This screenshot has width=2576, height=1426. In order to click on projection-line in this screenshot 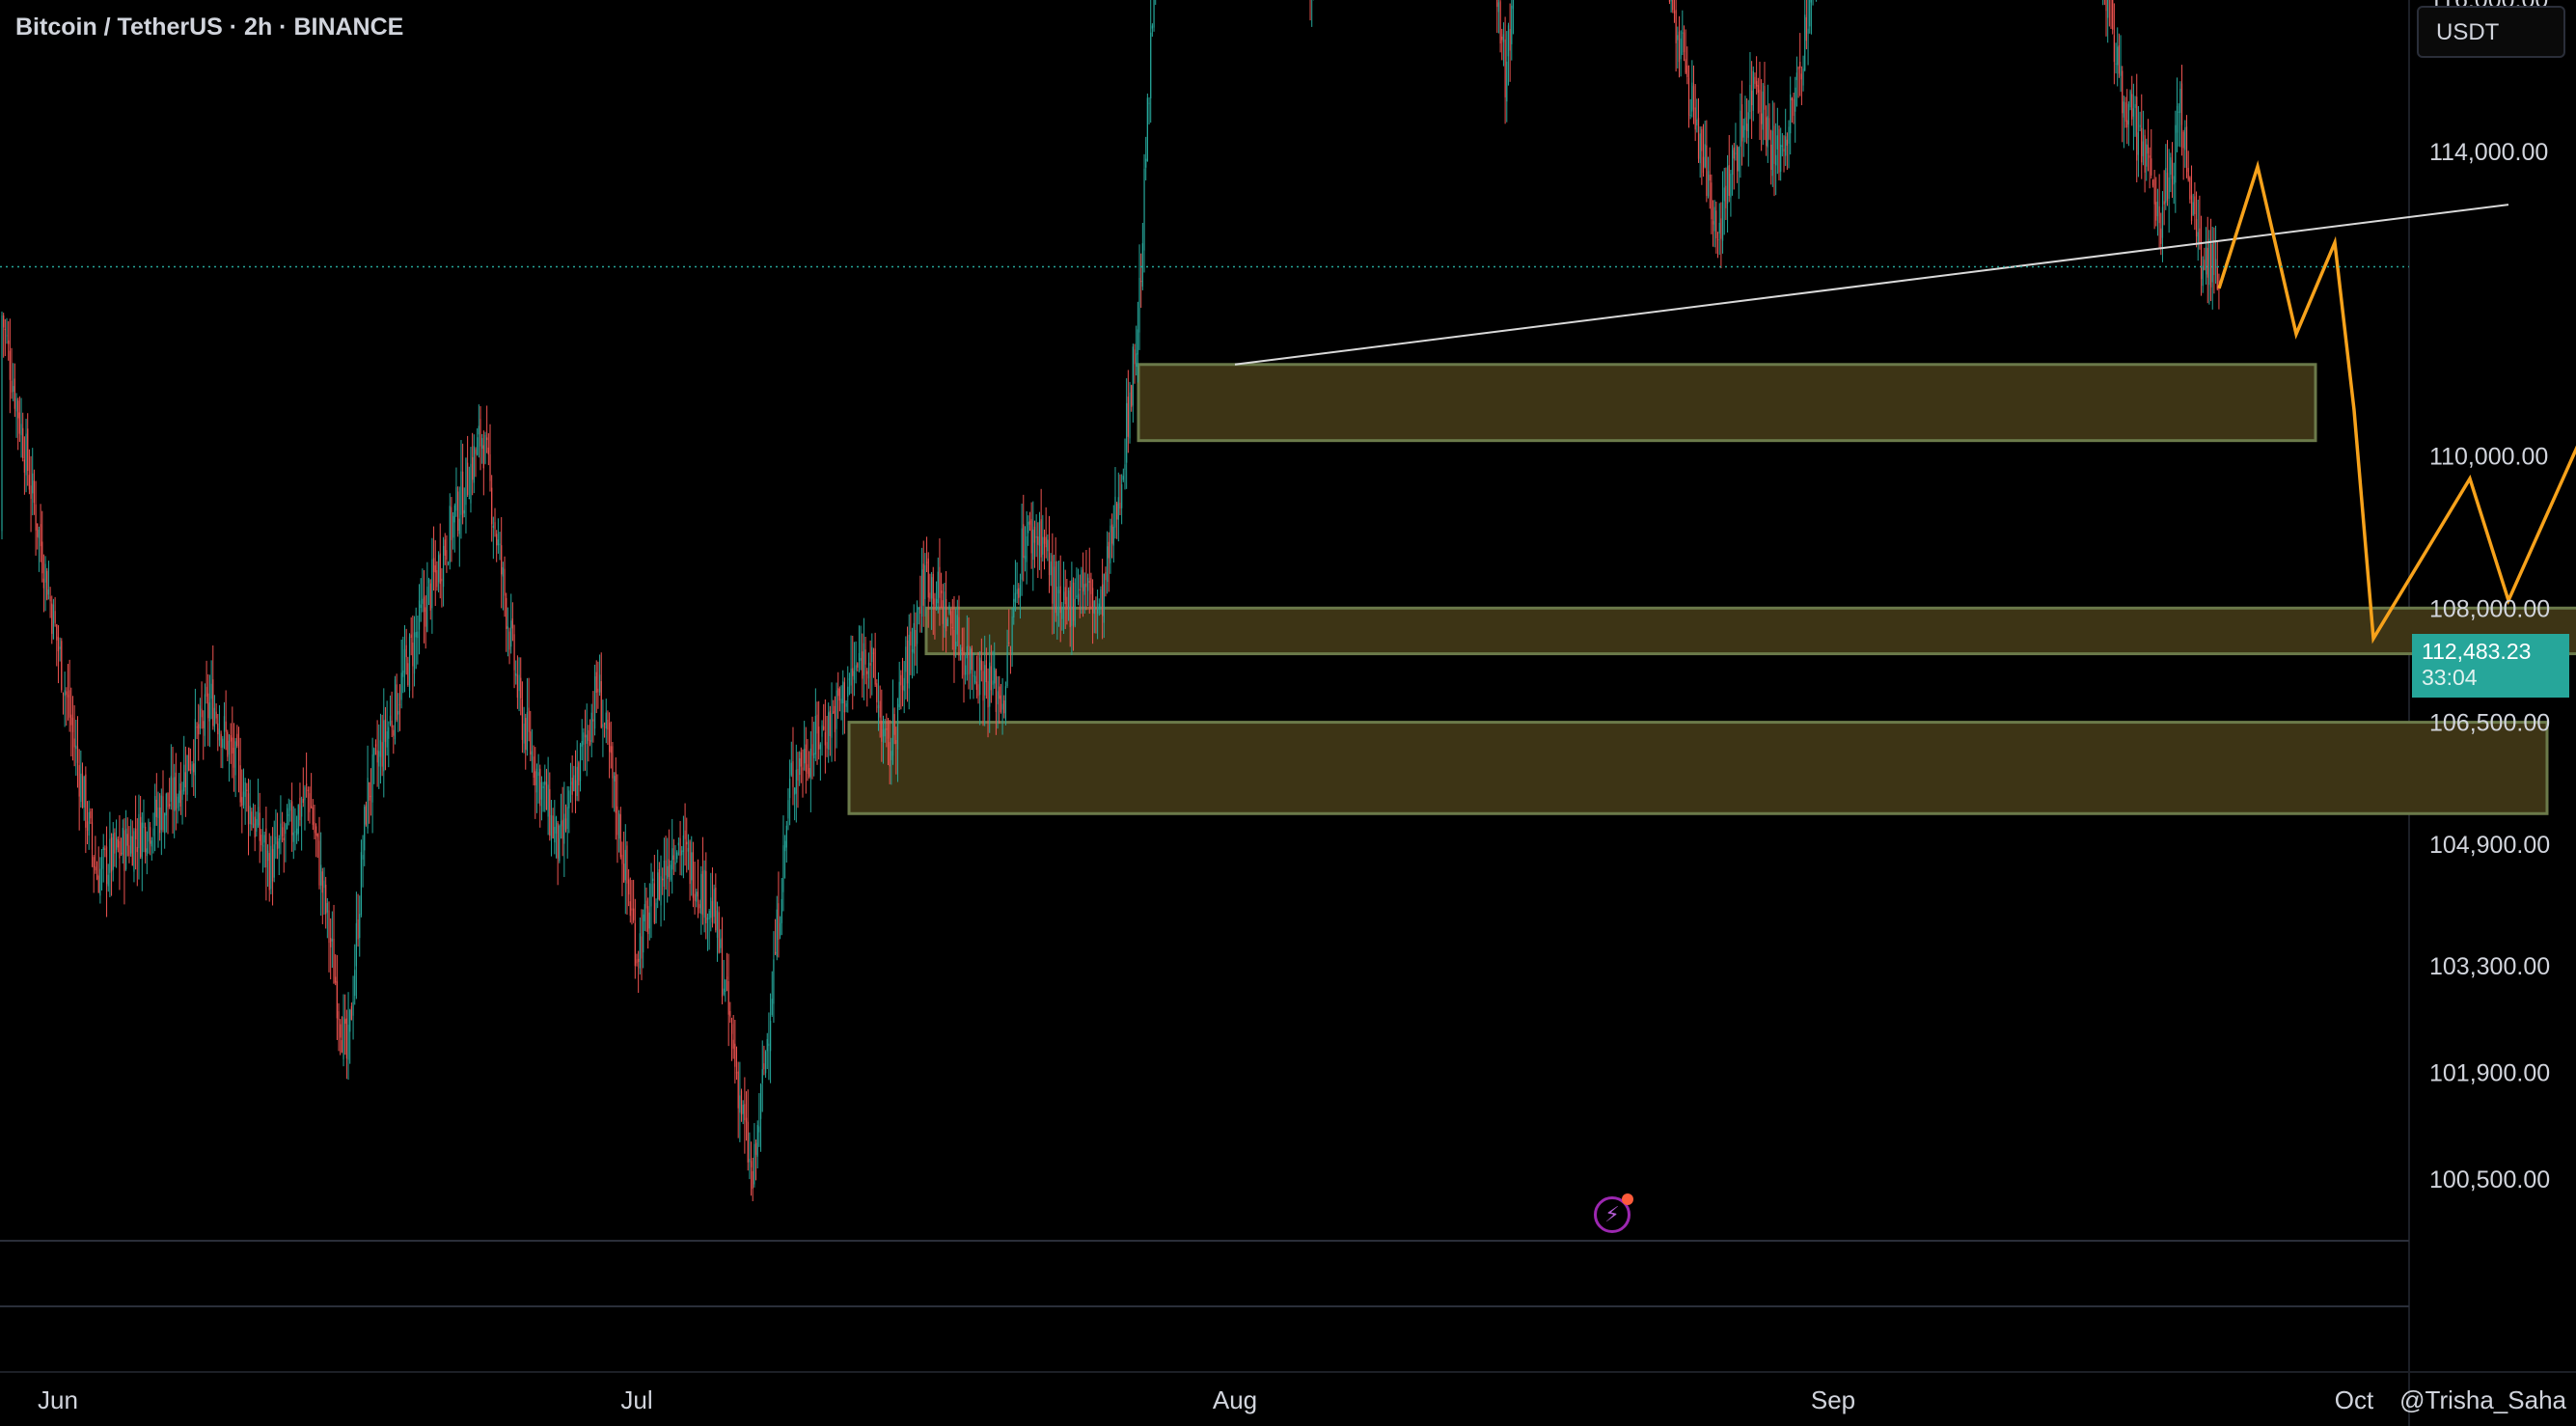, I will do `click(2397, 402)`.